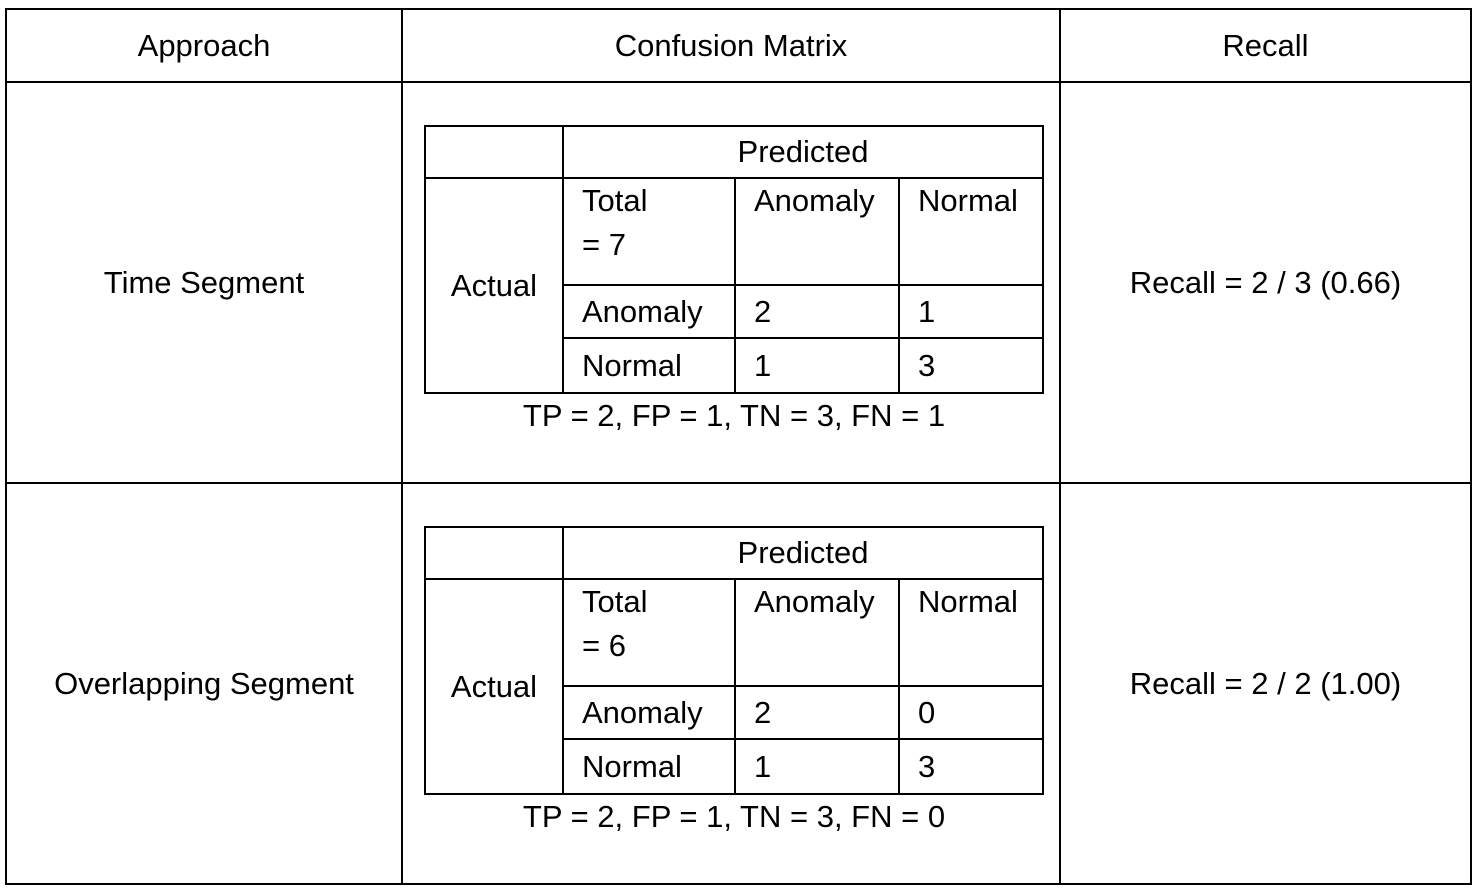 Image resolution: width=1478 pixels, height=890 pixels. Describe the element at coordinates (604, 244) in the screenshot. I see `total-value: = 7` at that location.